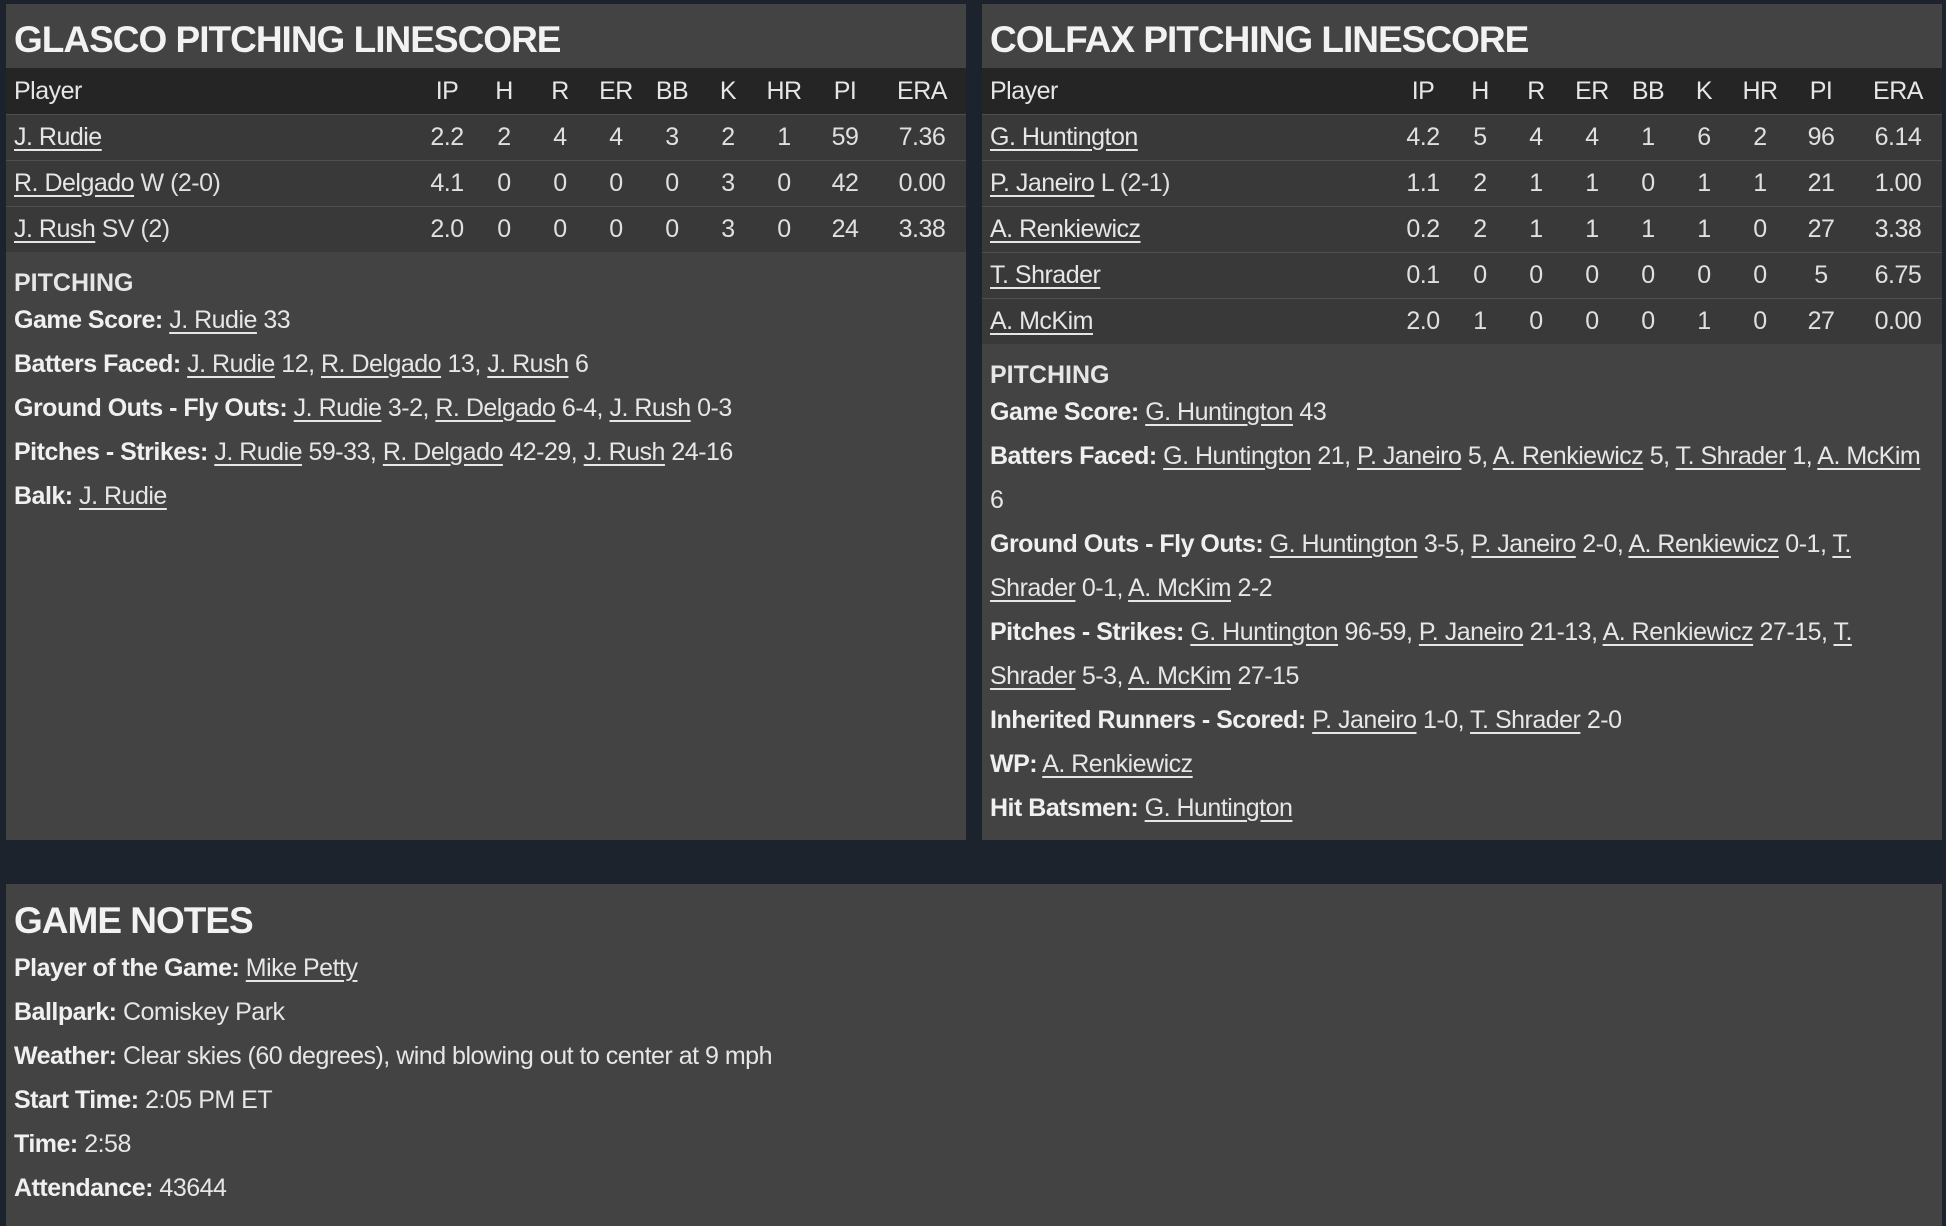 This screenshot has height=1226, width=1946. Describe the element at coordinates (1801, 456) in the screenshot. I see `detail-value: 1,` at that location.